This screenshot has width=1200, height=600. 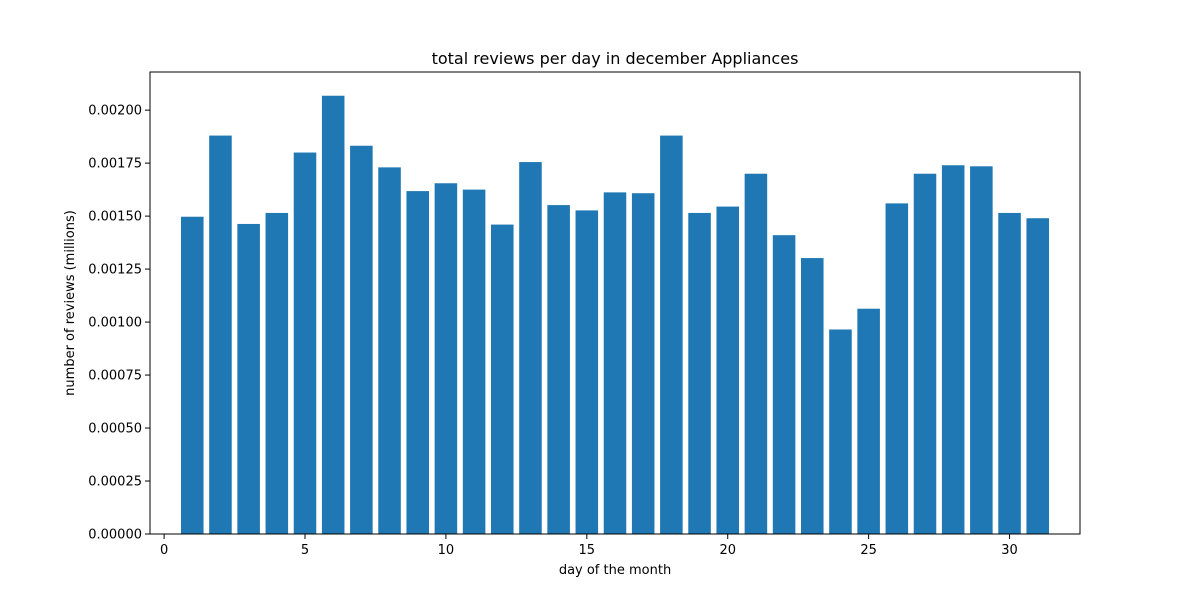 What do you see at coordinates (727, 550) in the screenshot?
I see `x-tick-label: 20` at bounding box center [727, 550].